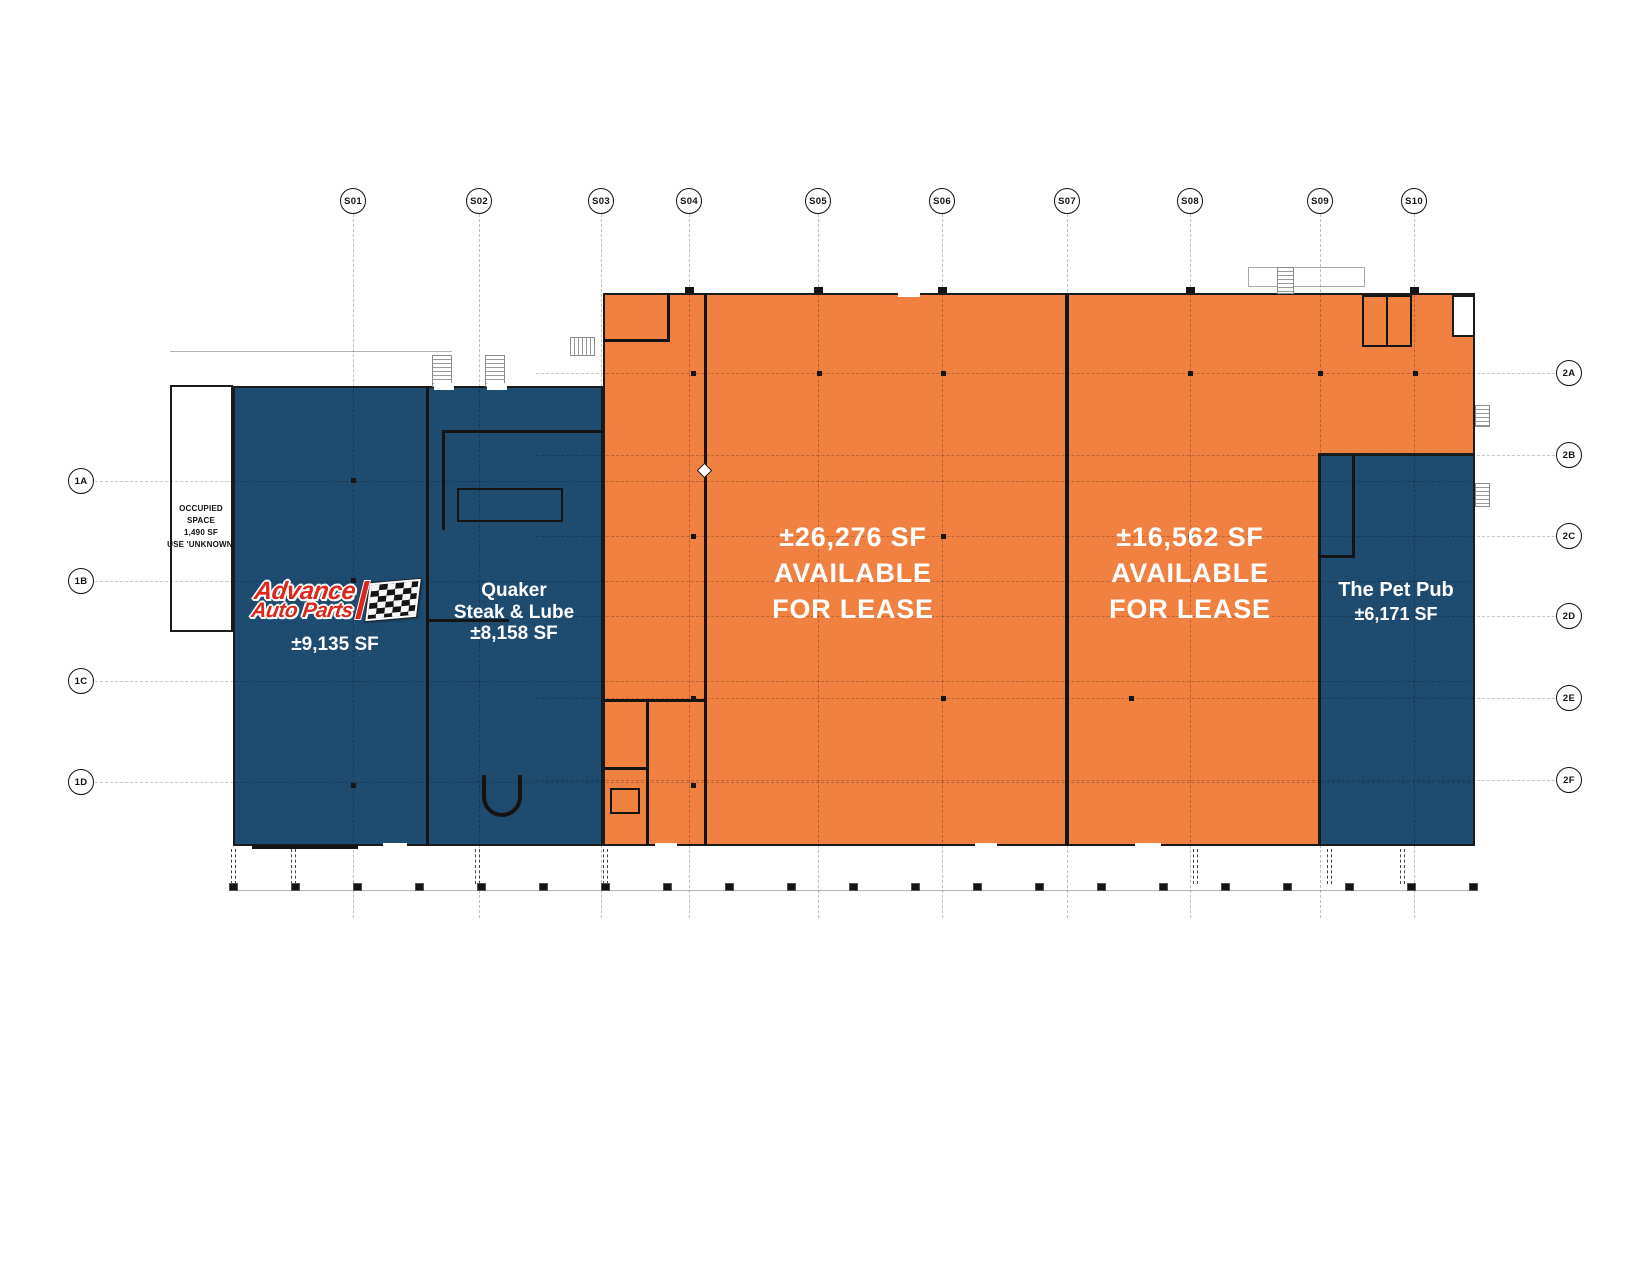 The width and height of the screenshot is (1650, 1275). What do you see at coordinates (1414, 566) in the screenshot?
I see `grid-line-s10` at bounding box center [1414, 566].